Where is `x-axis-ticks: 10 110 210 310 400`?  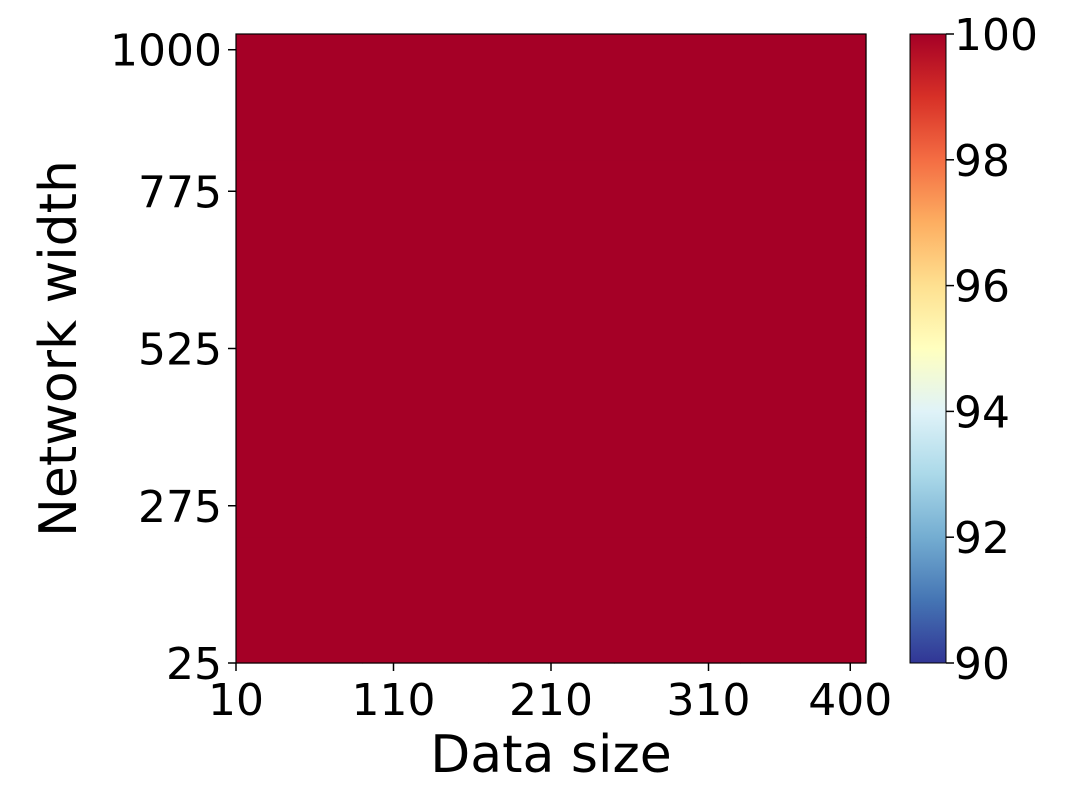 x-axis-ticks: 10 110 210 310 400 is located at coordinates (550, 694).